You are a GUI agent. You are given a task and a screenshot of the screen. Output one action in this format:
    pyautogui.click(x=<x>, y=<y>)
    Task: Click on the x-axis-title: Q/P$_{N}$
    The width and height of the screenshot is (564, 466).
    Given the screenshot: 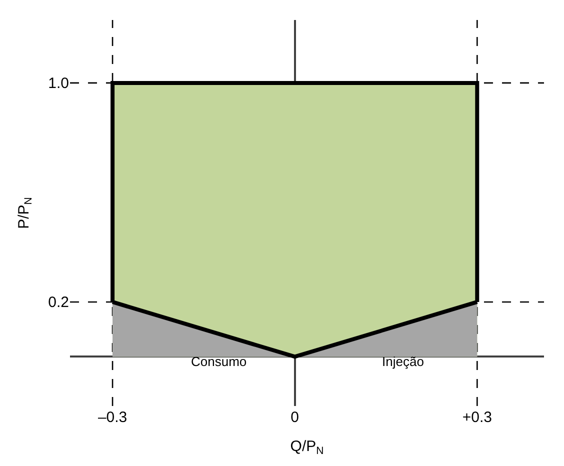 What is the action you would take?
    pyautogui.click(x=307, y=448)
    